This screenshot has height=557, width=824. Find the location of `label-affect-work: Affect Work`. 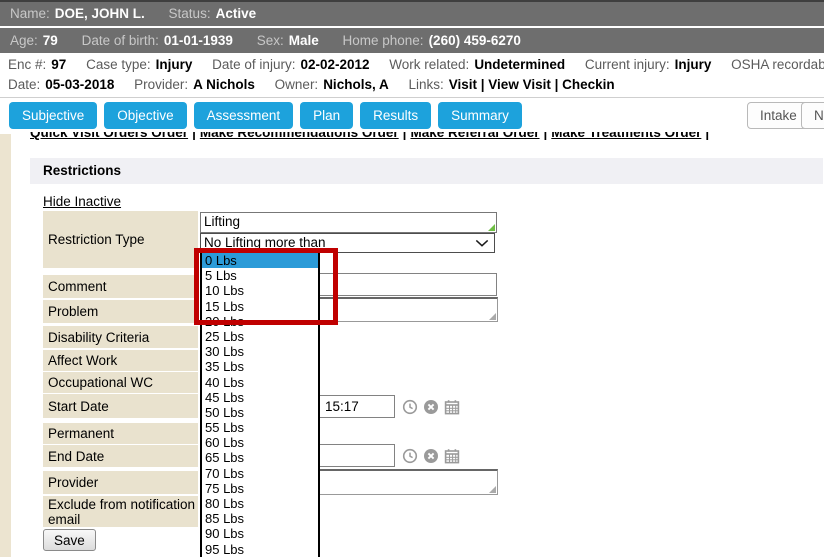

label-affect-work: Affect Work is located at coordinates (120, 360).